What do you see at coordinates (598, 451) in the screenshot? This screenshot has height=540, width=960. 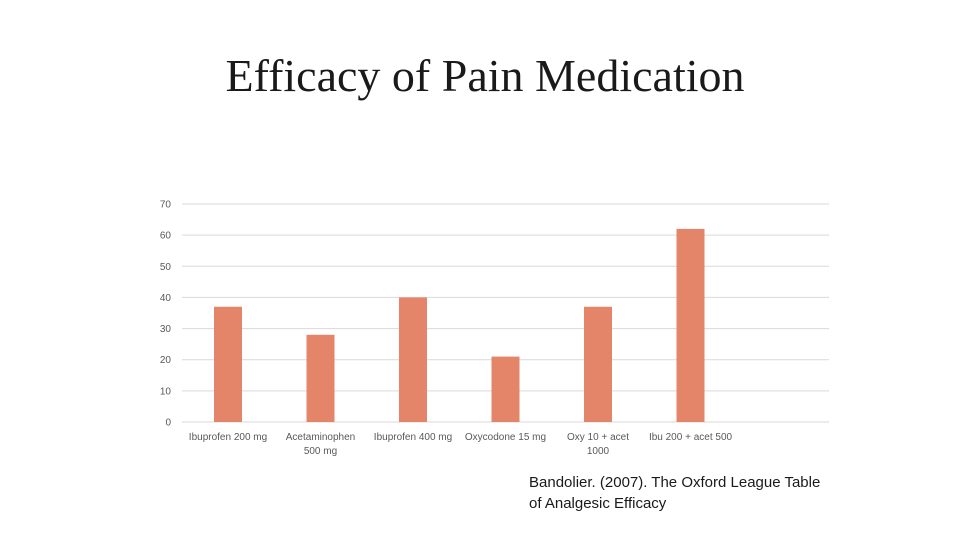 I see `x-category-label-5-line-2: 1000` at bounding box center [598, 451].